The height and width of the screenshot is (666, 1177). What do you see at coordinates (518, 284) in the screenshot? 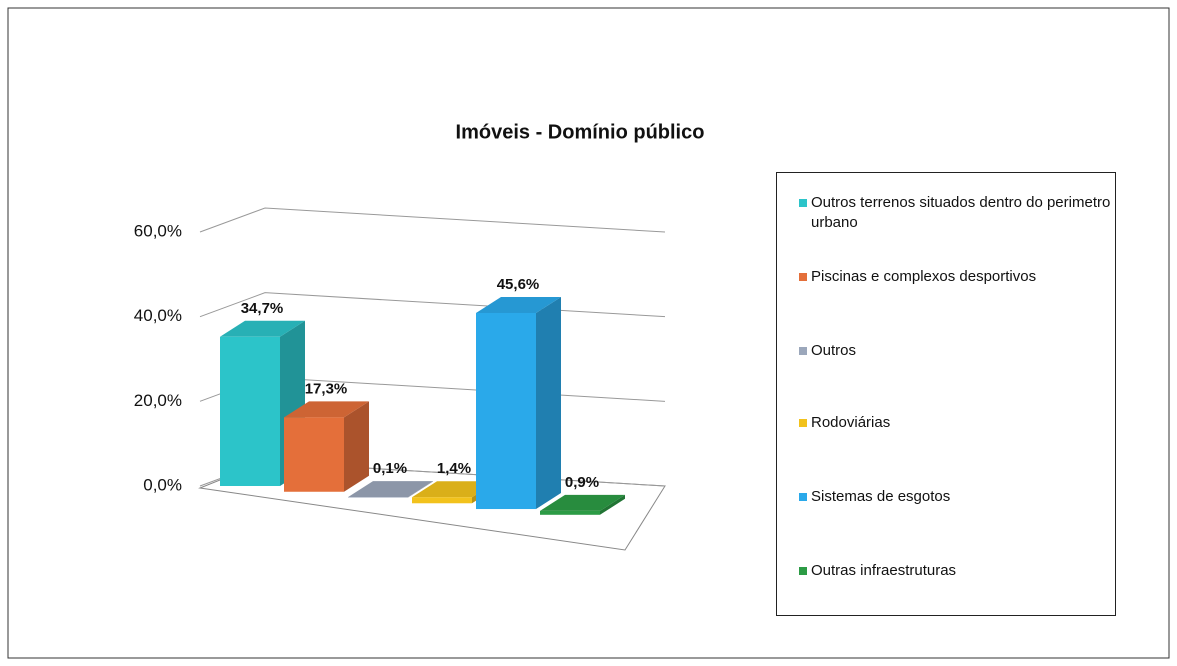
I see `data-label: 45,6%` at bounding box center [518, 284].